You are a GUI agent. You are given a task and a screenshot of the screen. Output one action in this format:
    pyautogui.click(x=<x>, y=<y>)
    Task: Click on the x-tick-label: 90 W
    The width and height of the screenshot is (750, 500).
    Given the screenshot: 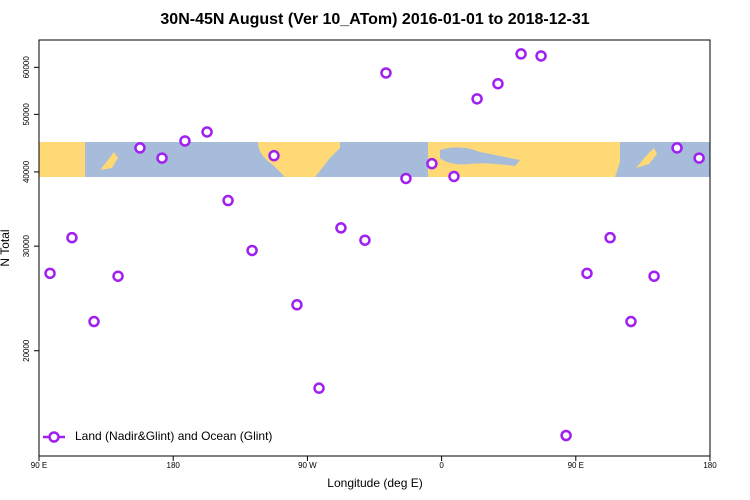 What is the action you would take?
    pyautogui.click(x=307, y=465)
    